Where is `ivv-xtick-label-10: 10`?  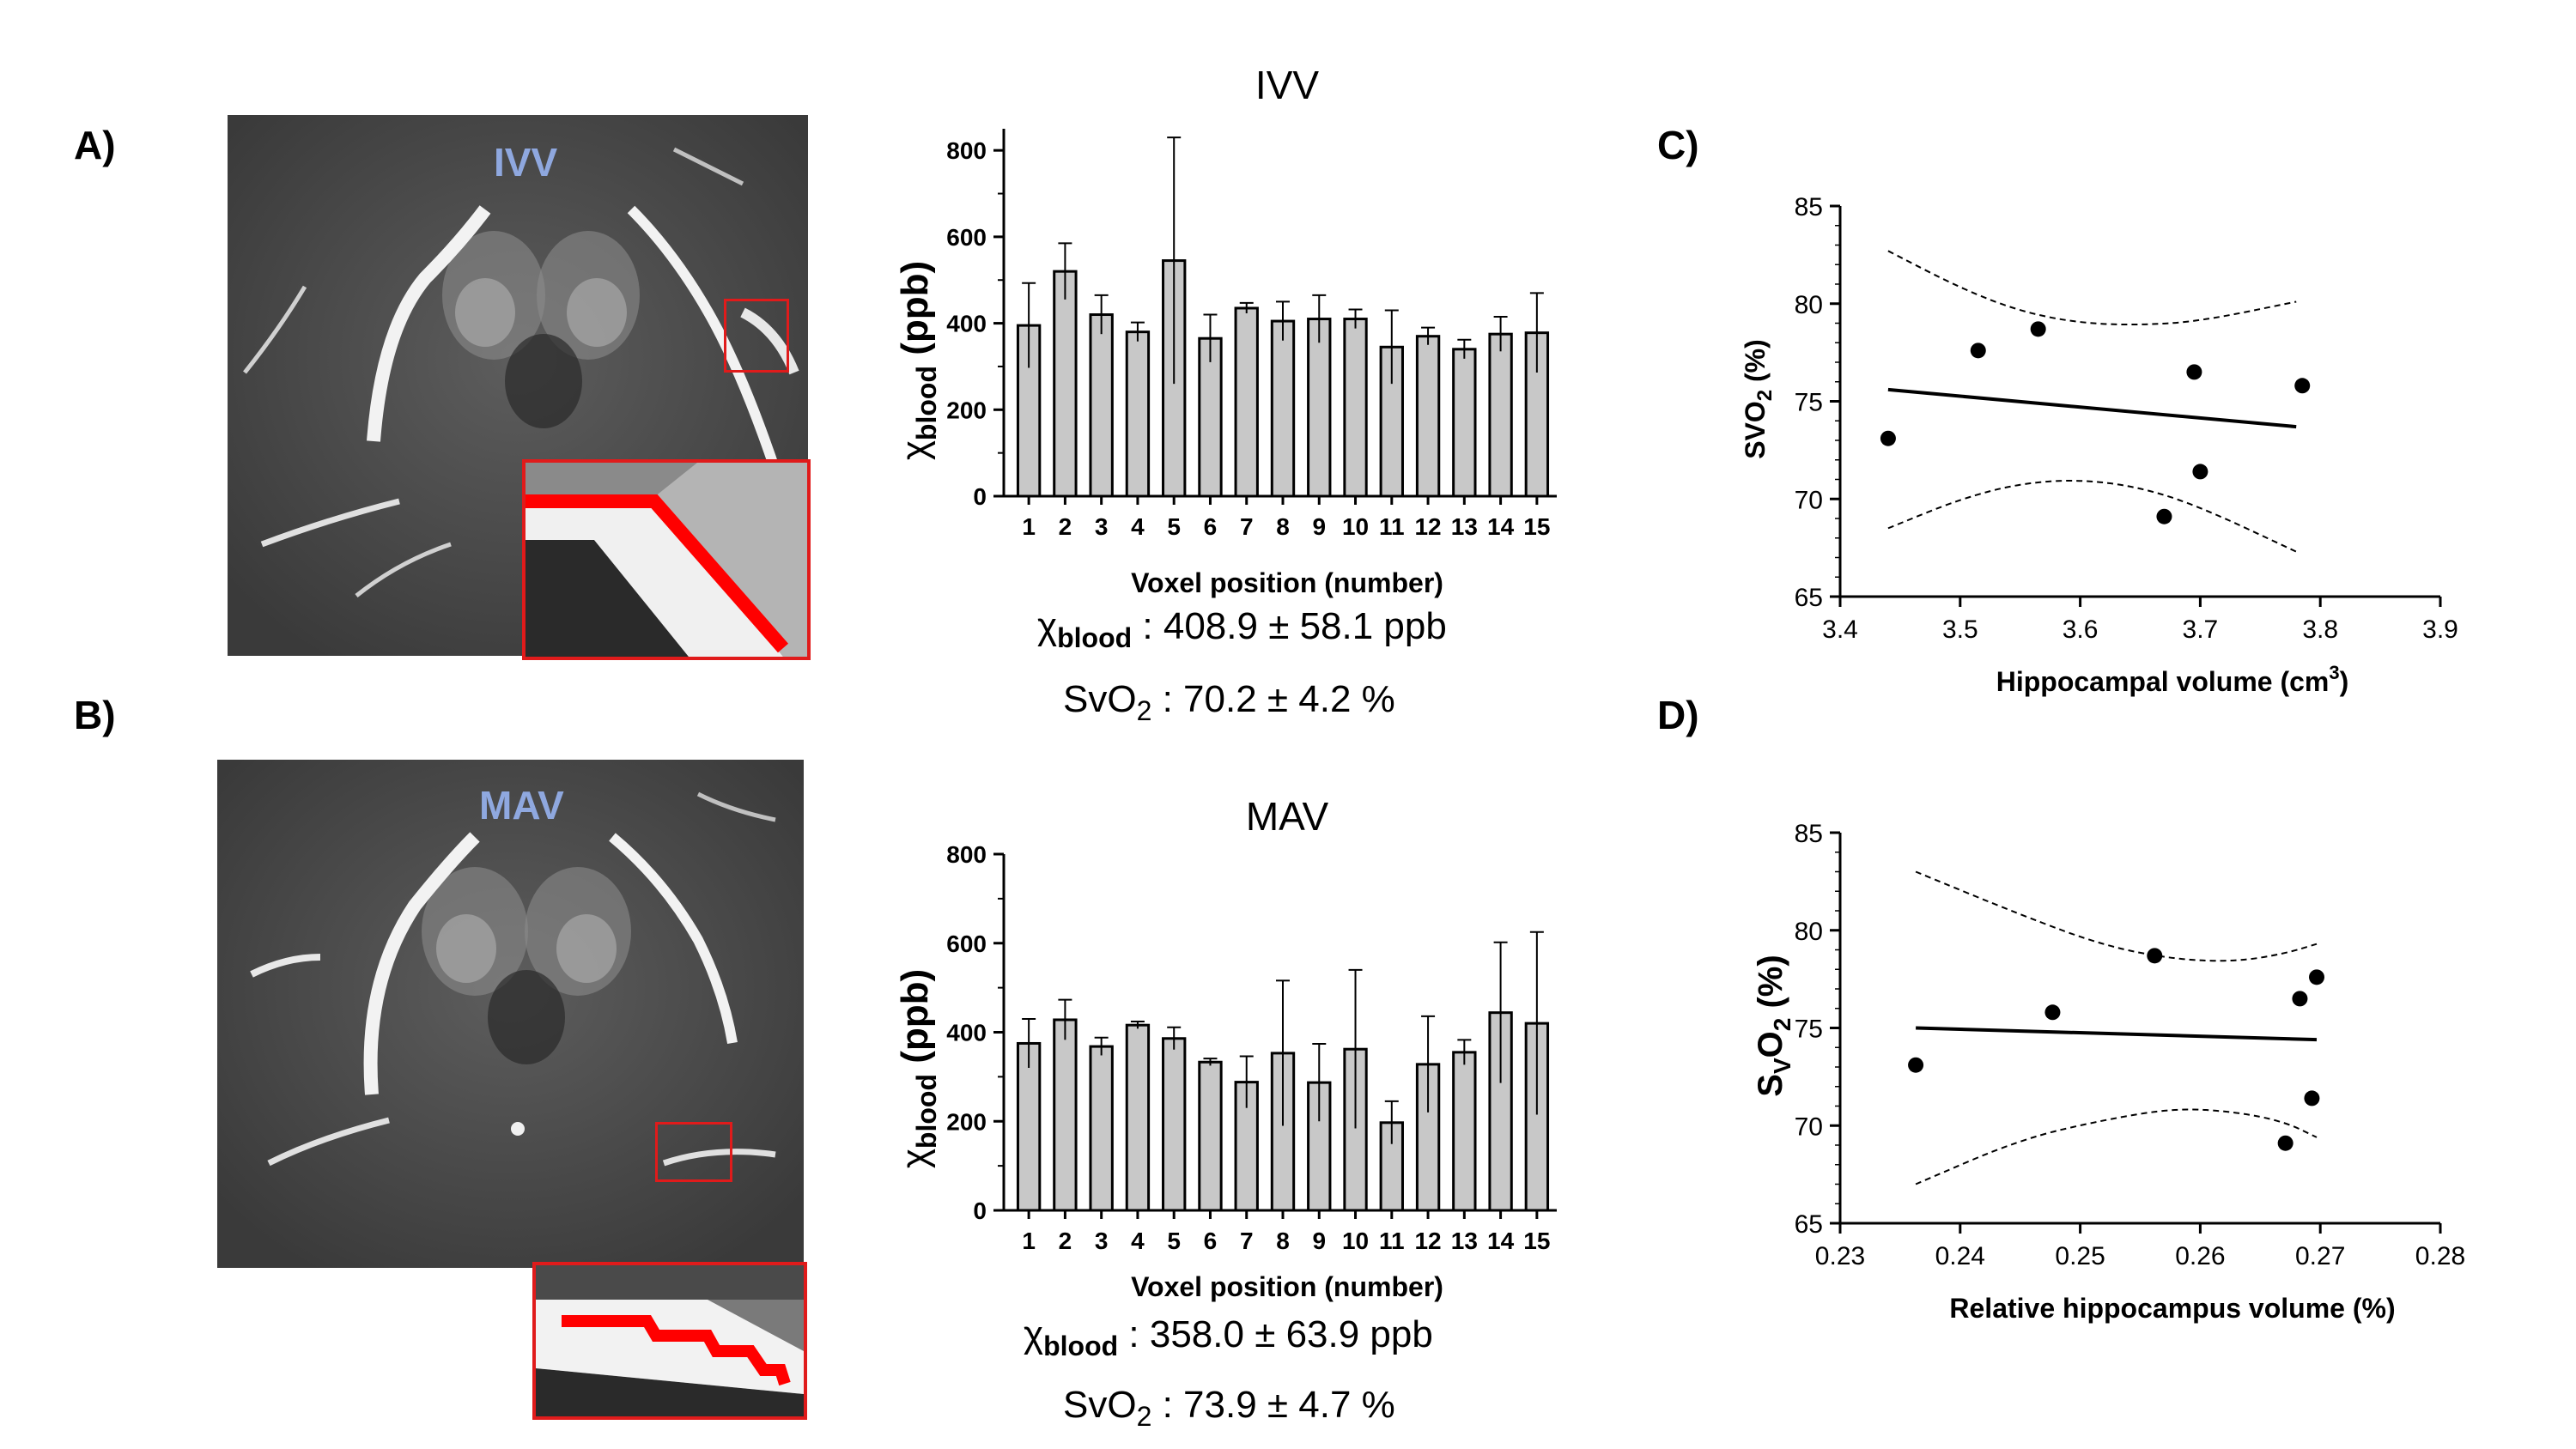 ivv-xtick-label-10: 10 is located at coordinates (1356, 526).